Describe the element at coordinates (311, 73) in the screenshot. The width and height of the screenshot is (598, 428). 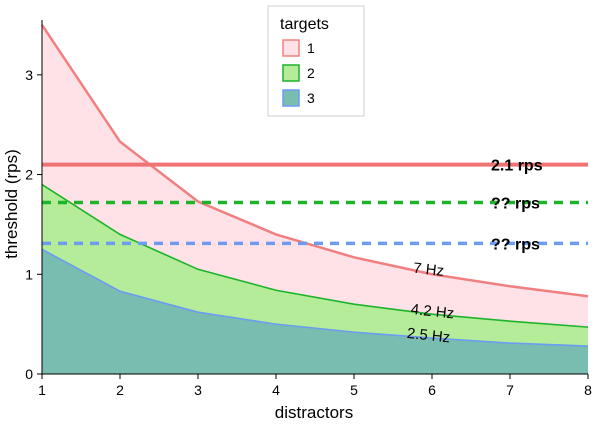
I see `legend-label-2: 2` at that location.